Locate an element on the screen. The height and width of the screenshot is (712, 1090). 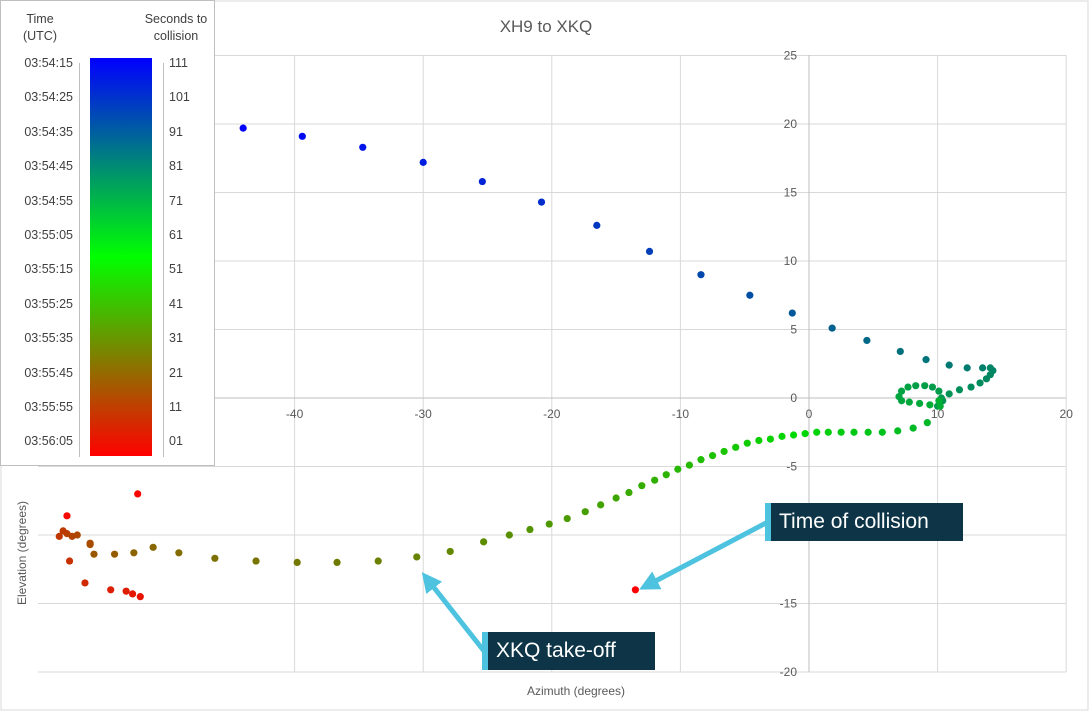
y-tick-label: 0 is located at coordinates (793, 398).